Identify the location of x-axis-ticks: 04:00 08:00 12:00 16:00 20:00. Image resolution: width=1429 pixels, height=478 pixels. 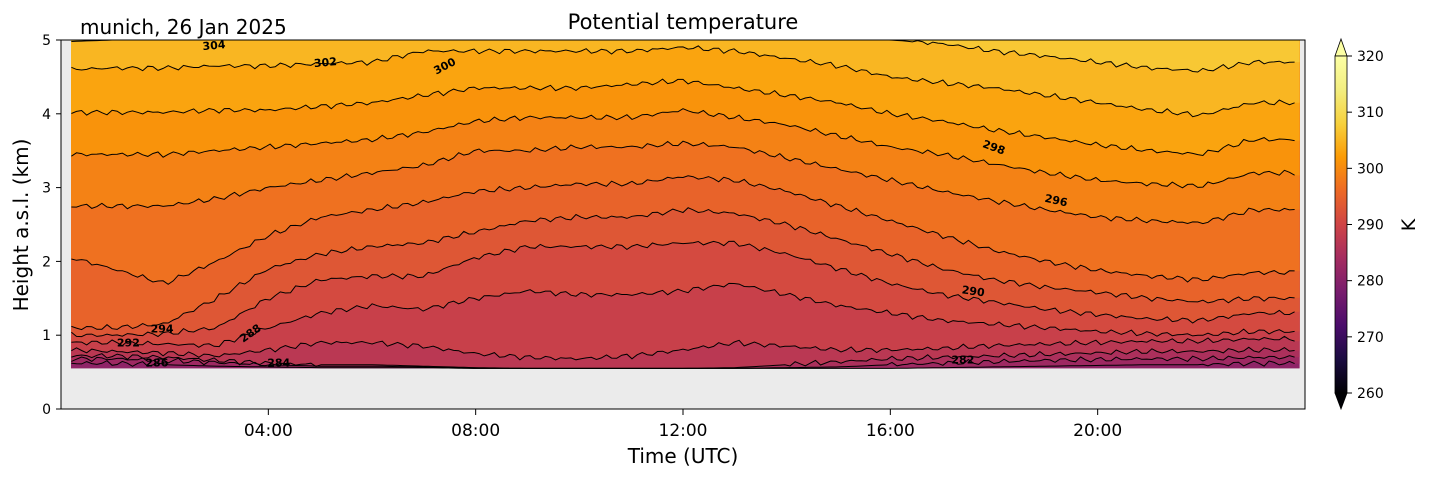
(683, 425).